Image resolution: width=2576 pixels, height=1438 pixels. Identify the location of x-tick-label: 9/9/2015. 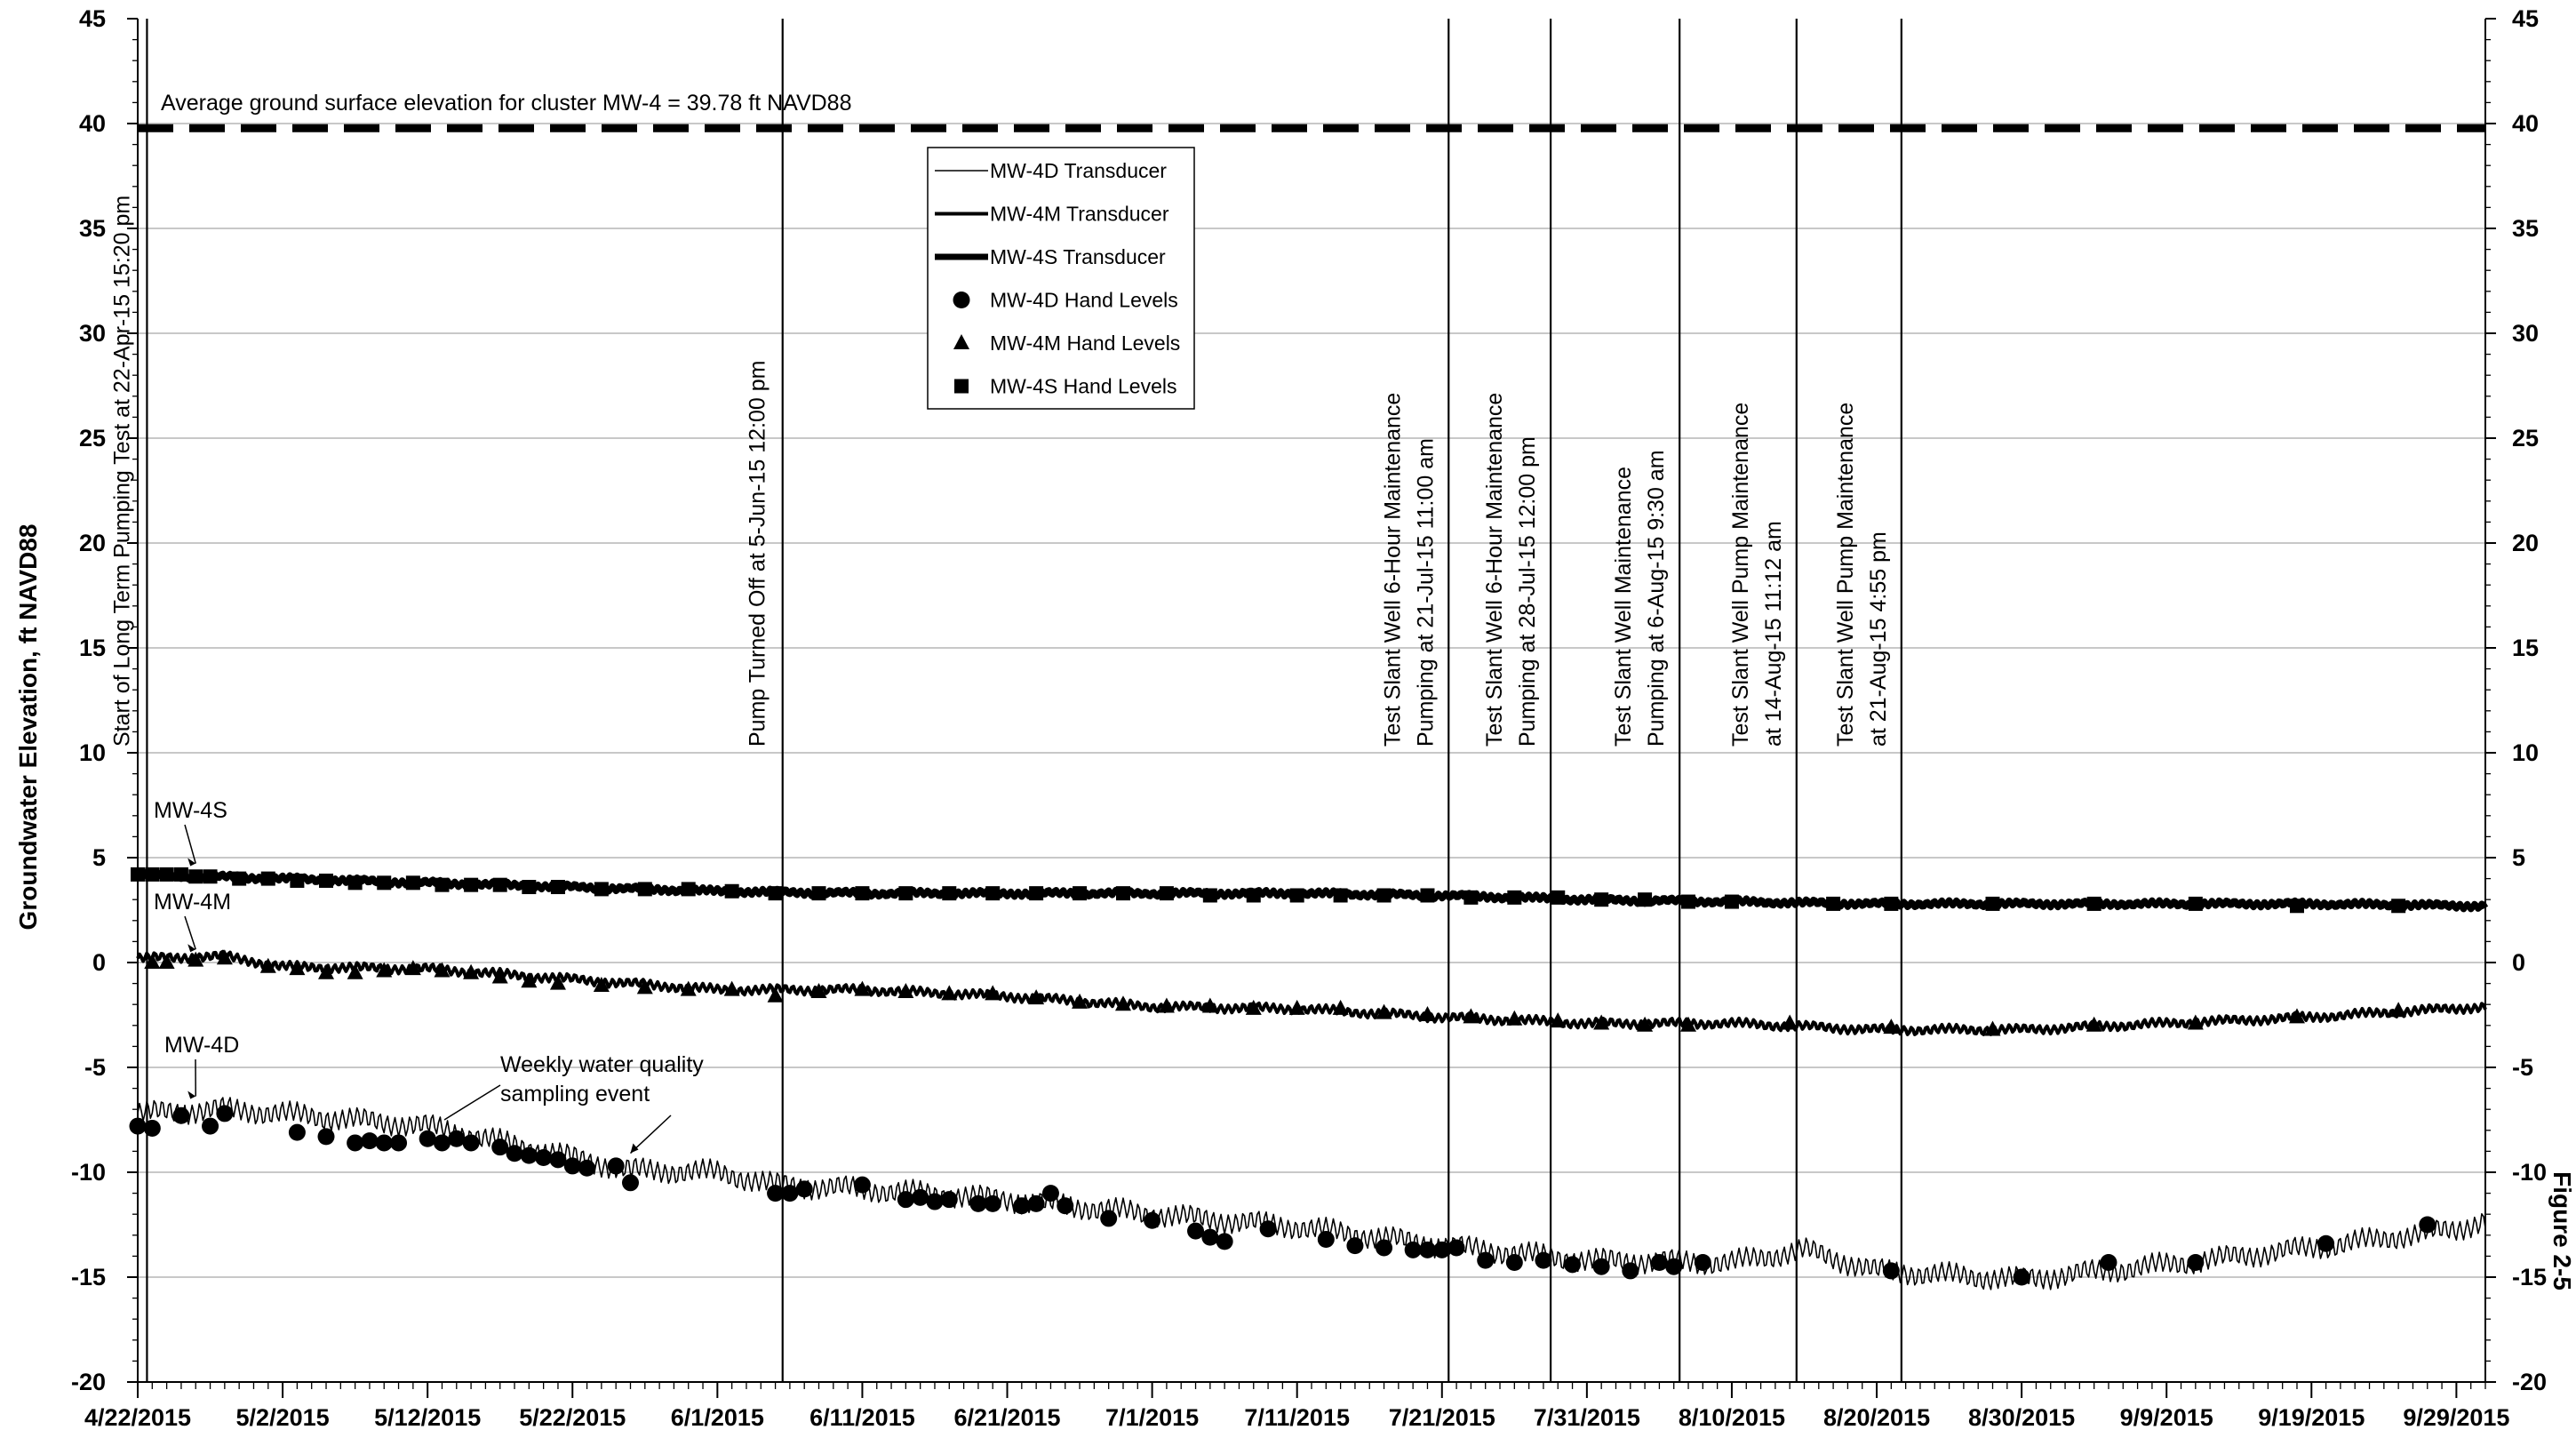
(2166, 1417).